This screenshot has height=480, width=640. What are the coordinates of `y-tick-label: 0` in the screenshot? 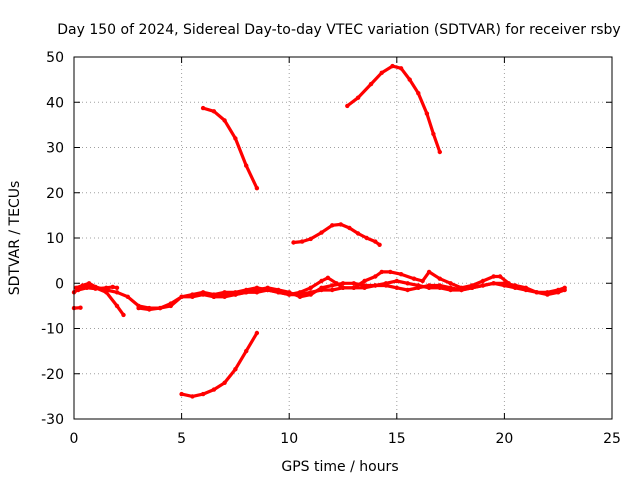 It's located at (59, 284).